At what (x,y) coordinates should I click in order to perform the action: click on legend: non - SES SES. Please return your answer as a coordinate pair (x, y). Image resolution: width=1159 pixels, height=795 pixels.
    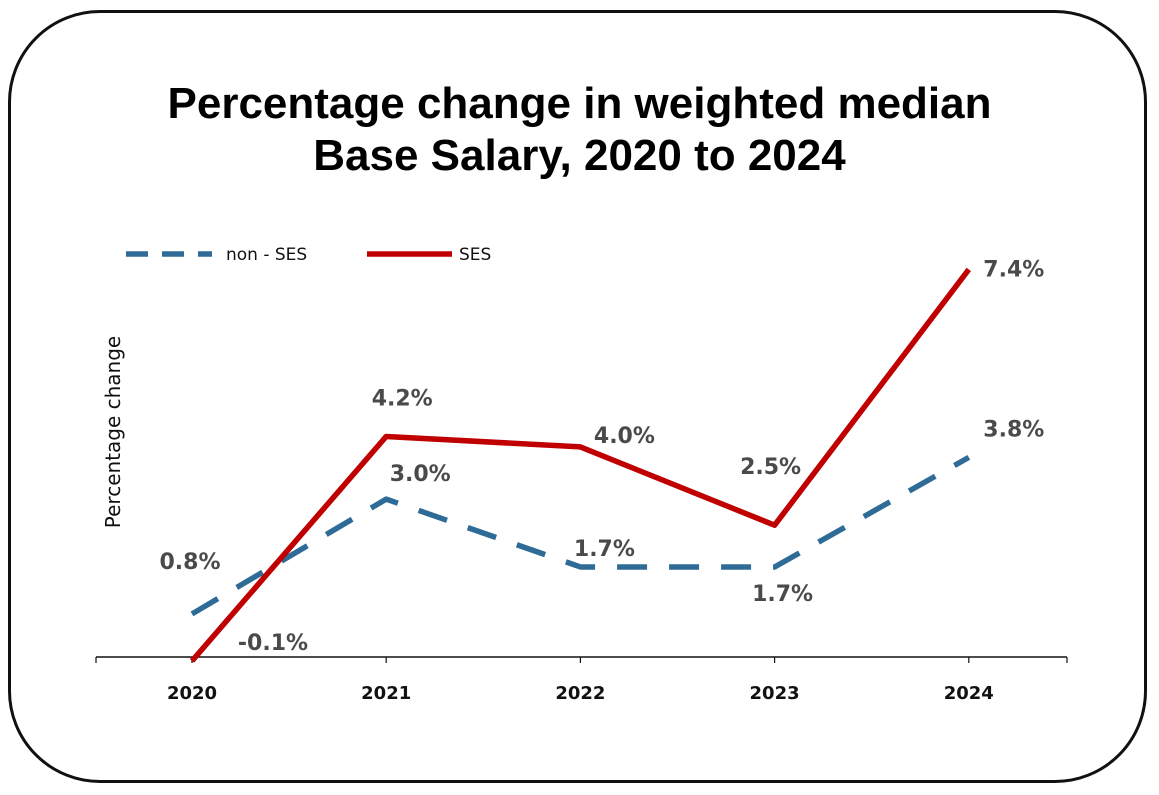
    Looking at the image, I should click on (308, 255).